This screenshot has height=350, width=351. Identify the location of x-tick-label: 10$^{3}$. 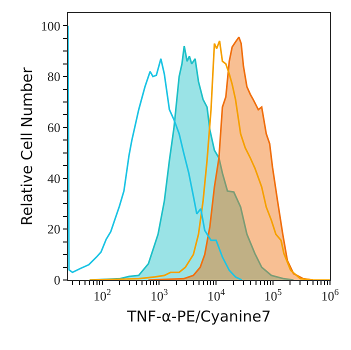
(159, 295).